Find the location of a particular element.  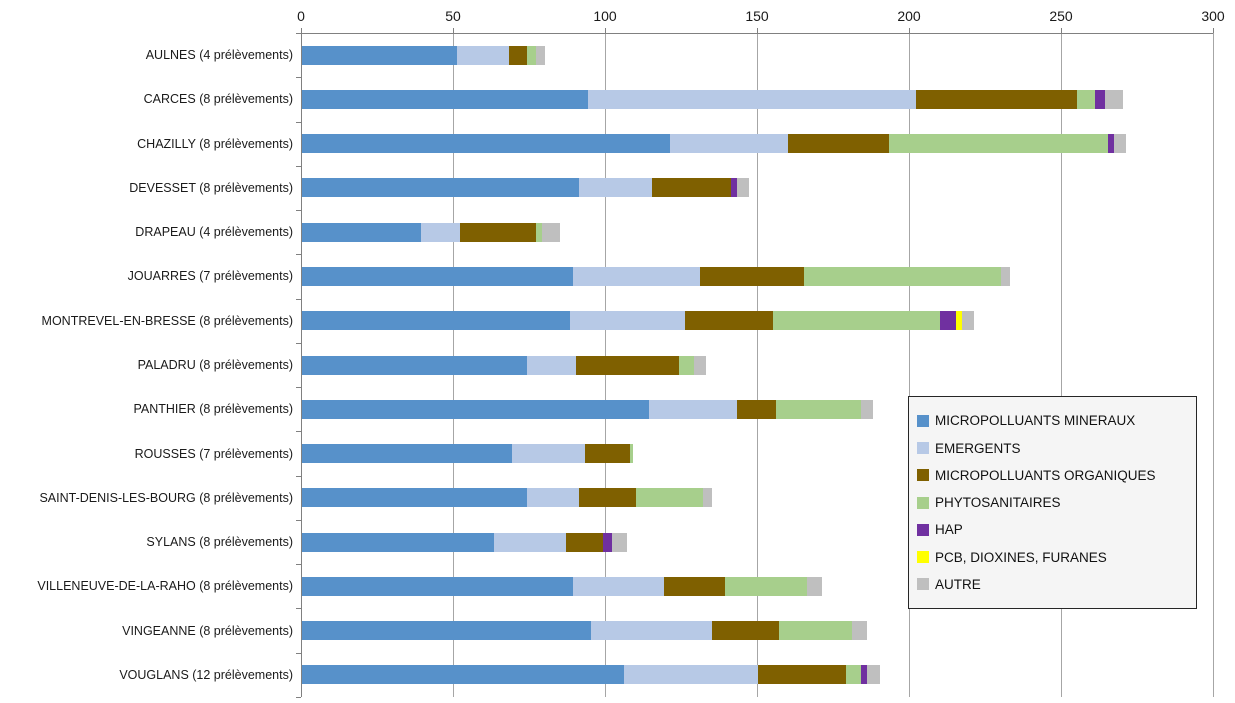

x-axis-line is located at coordinates (757, 33).